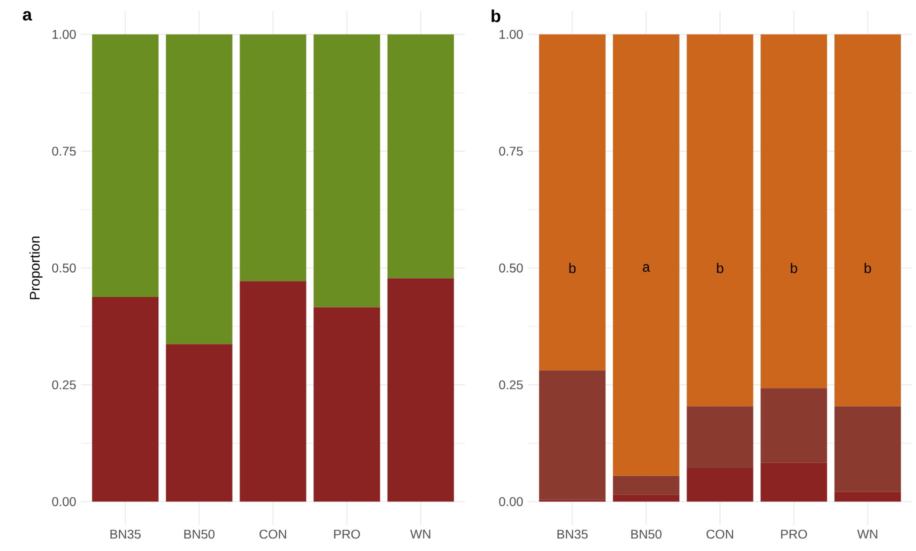 This screenshot has height=551, width=916. What do you see at coordinates (496, 15) in the screenshot?
I see `chart-title: b` at bounding box center [496, 15].